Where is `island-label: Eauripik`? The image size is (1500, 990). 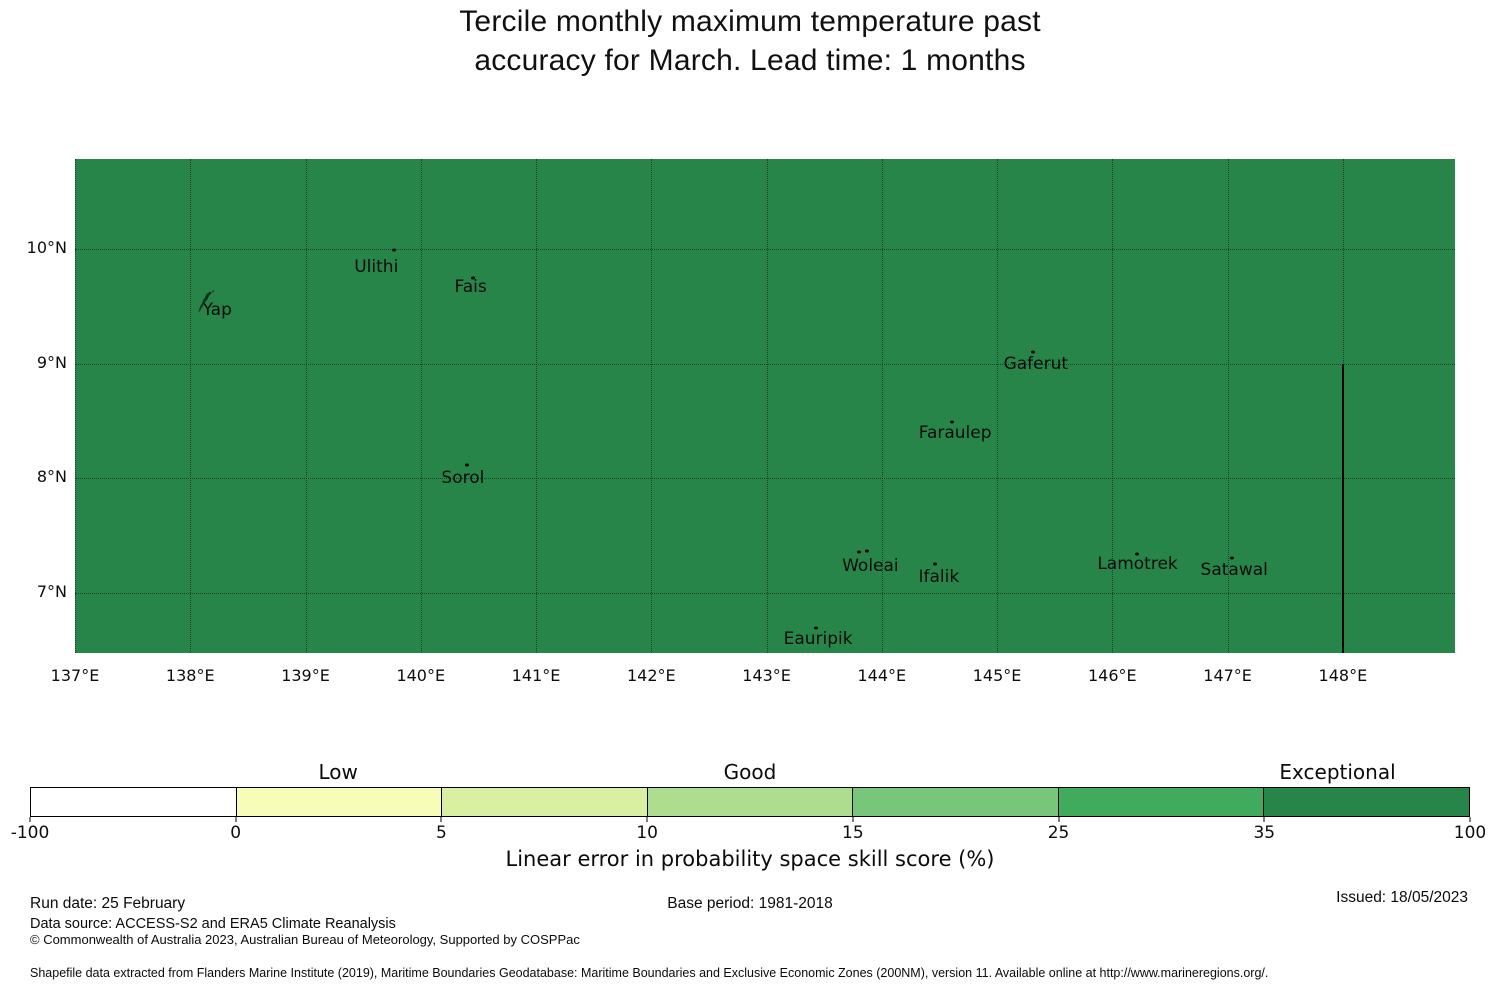 island-label: Eauripik is located at coordinates (818, 638).